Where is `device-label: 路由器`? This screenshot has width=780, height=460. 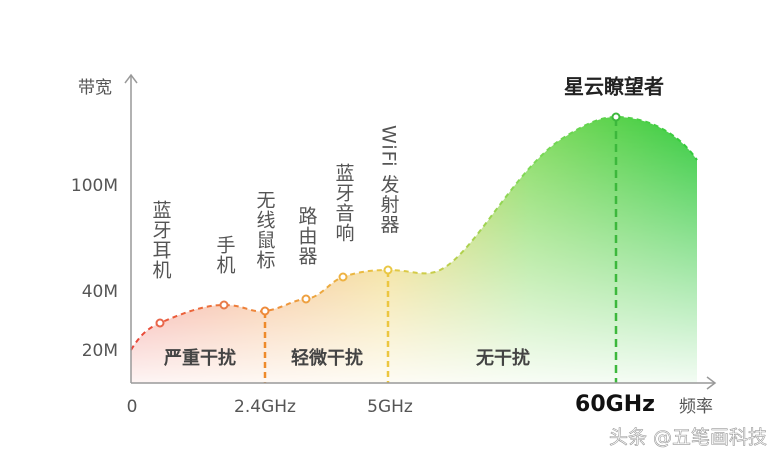 device-label: 路由器 is located at coordinates (307, 236).